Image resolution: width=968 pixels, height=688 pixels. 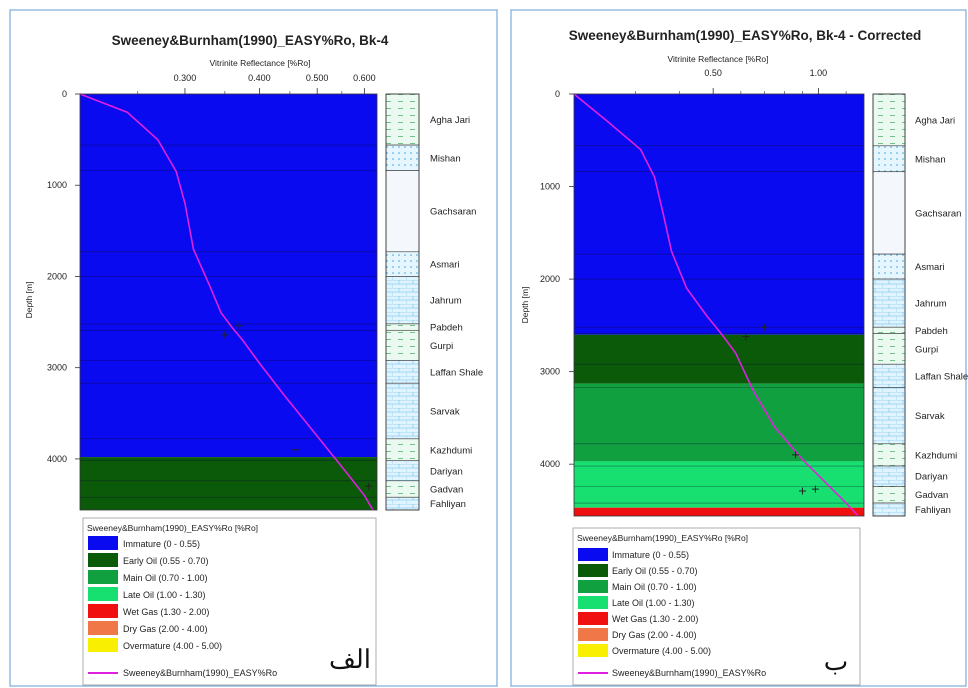 What do you see at coordinates (402, 119) in the screenshot?
I see `lithology-cell-agha-jari` at bounding box center [402, 119].